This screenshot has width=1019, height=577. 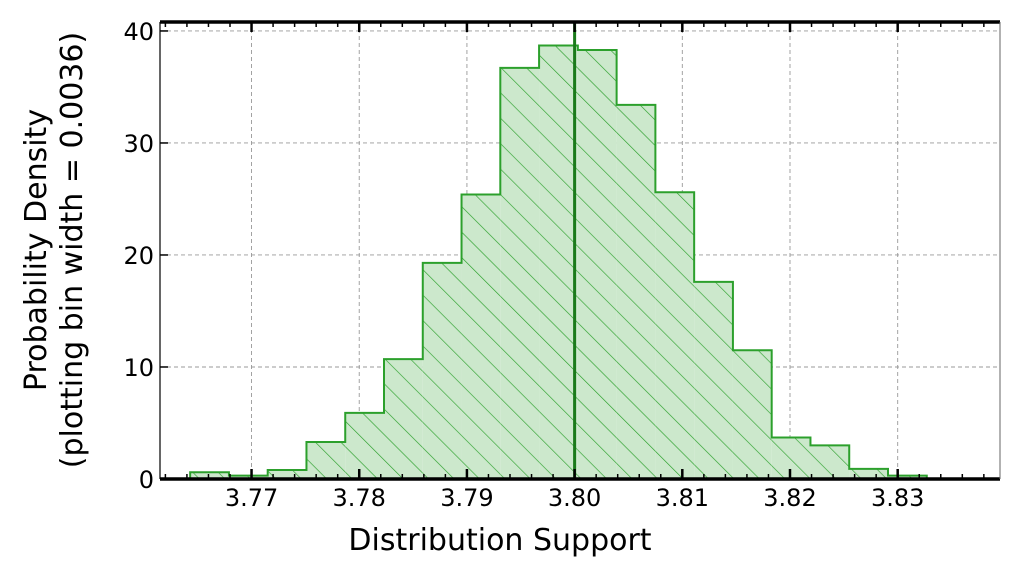 I want to click on x-axis-label: Distribution Support, so click(x=499, y=540).